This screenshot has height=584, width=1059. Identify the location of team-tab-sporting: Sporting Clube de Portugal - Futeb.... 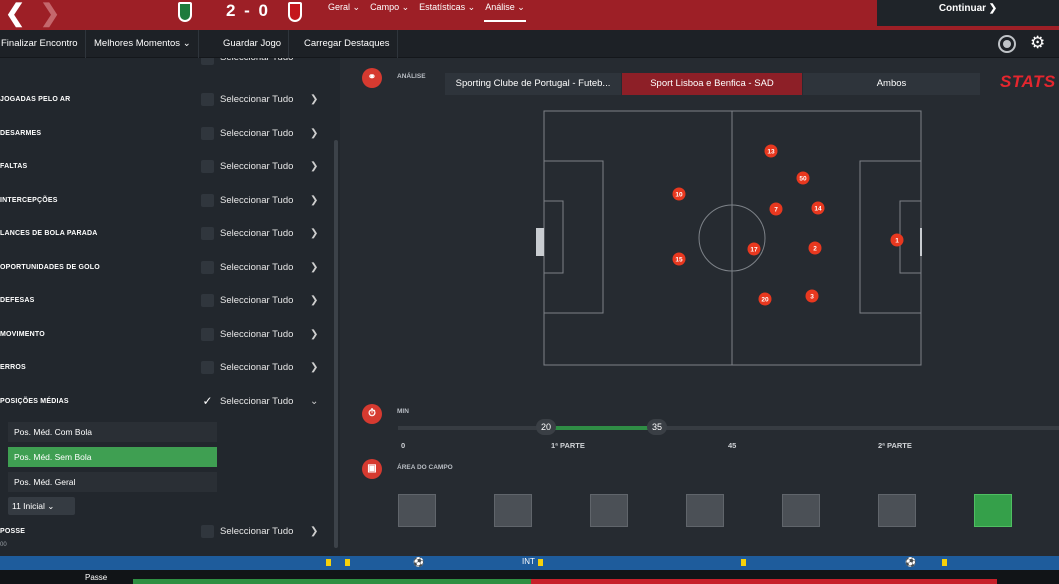
(533, 84).